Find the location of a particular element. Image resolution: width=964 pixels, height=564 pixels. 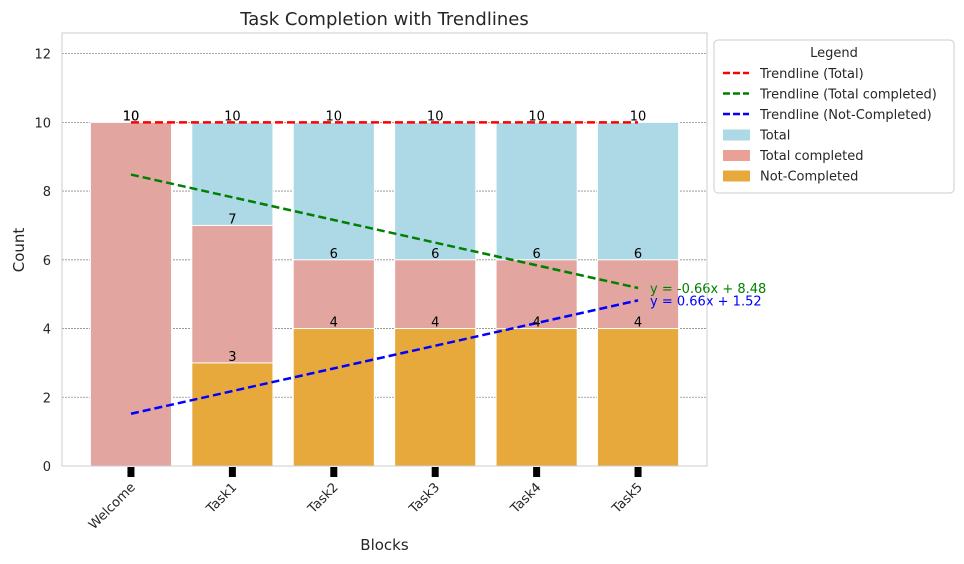

y-tick-label: 12 is located at coordinates (42, 55).